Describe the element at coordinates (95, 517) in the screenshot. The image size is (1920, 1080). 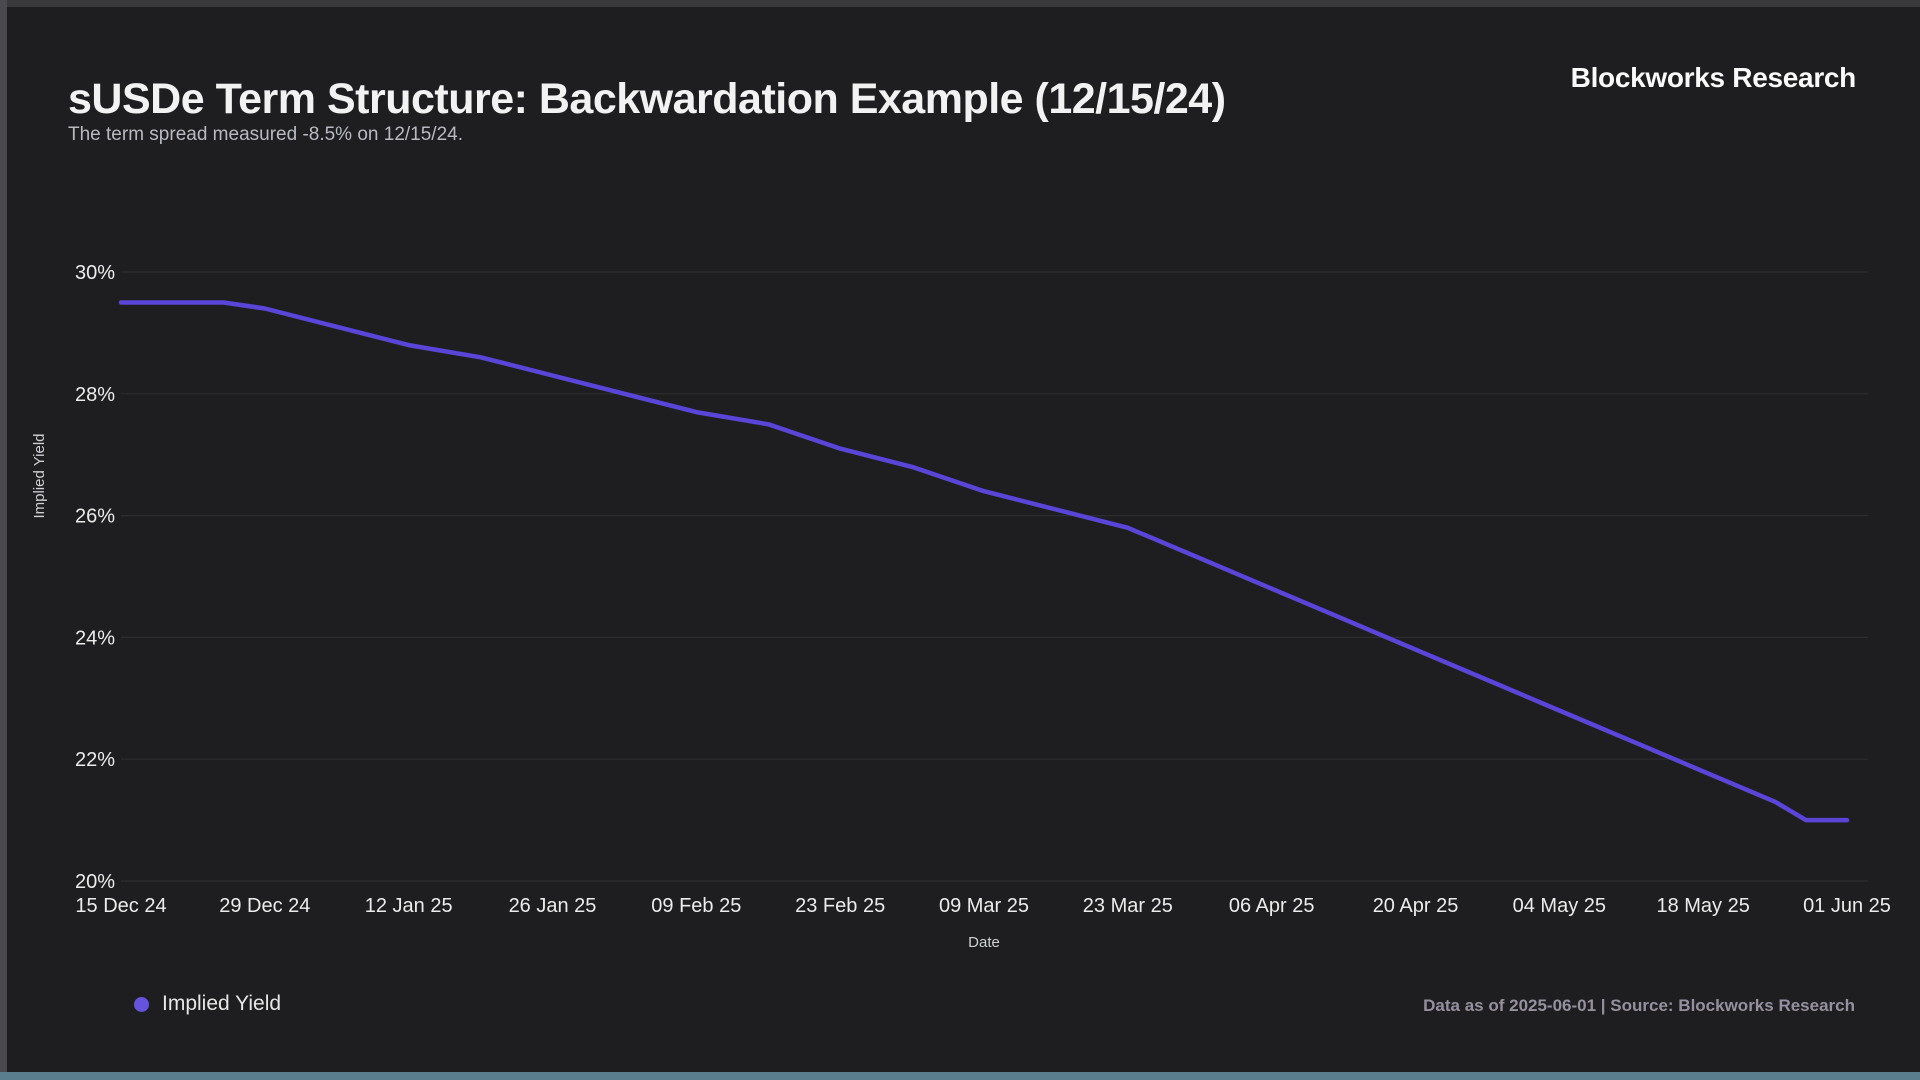
I see `y-tick-label: 26%` at that location.